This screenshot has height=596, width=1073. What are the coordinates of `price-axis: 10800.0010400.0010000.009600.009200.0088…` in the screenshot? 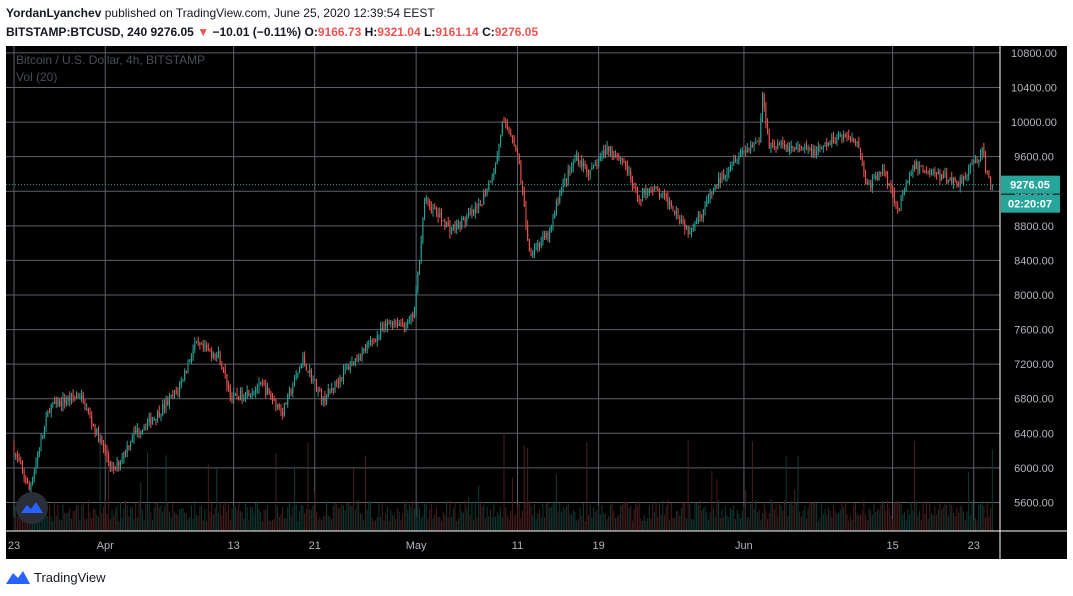 It's located at (1028, 302).